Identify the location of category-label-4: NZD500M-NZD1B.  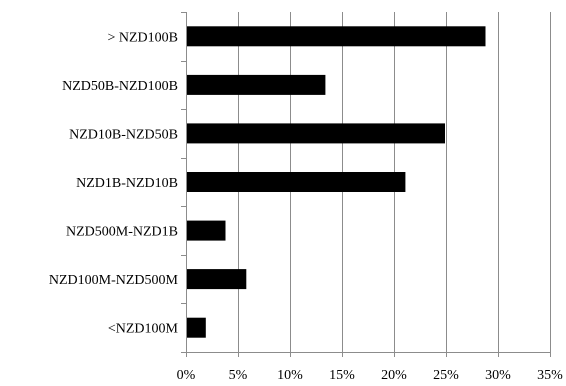
(122, 232).